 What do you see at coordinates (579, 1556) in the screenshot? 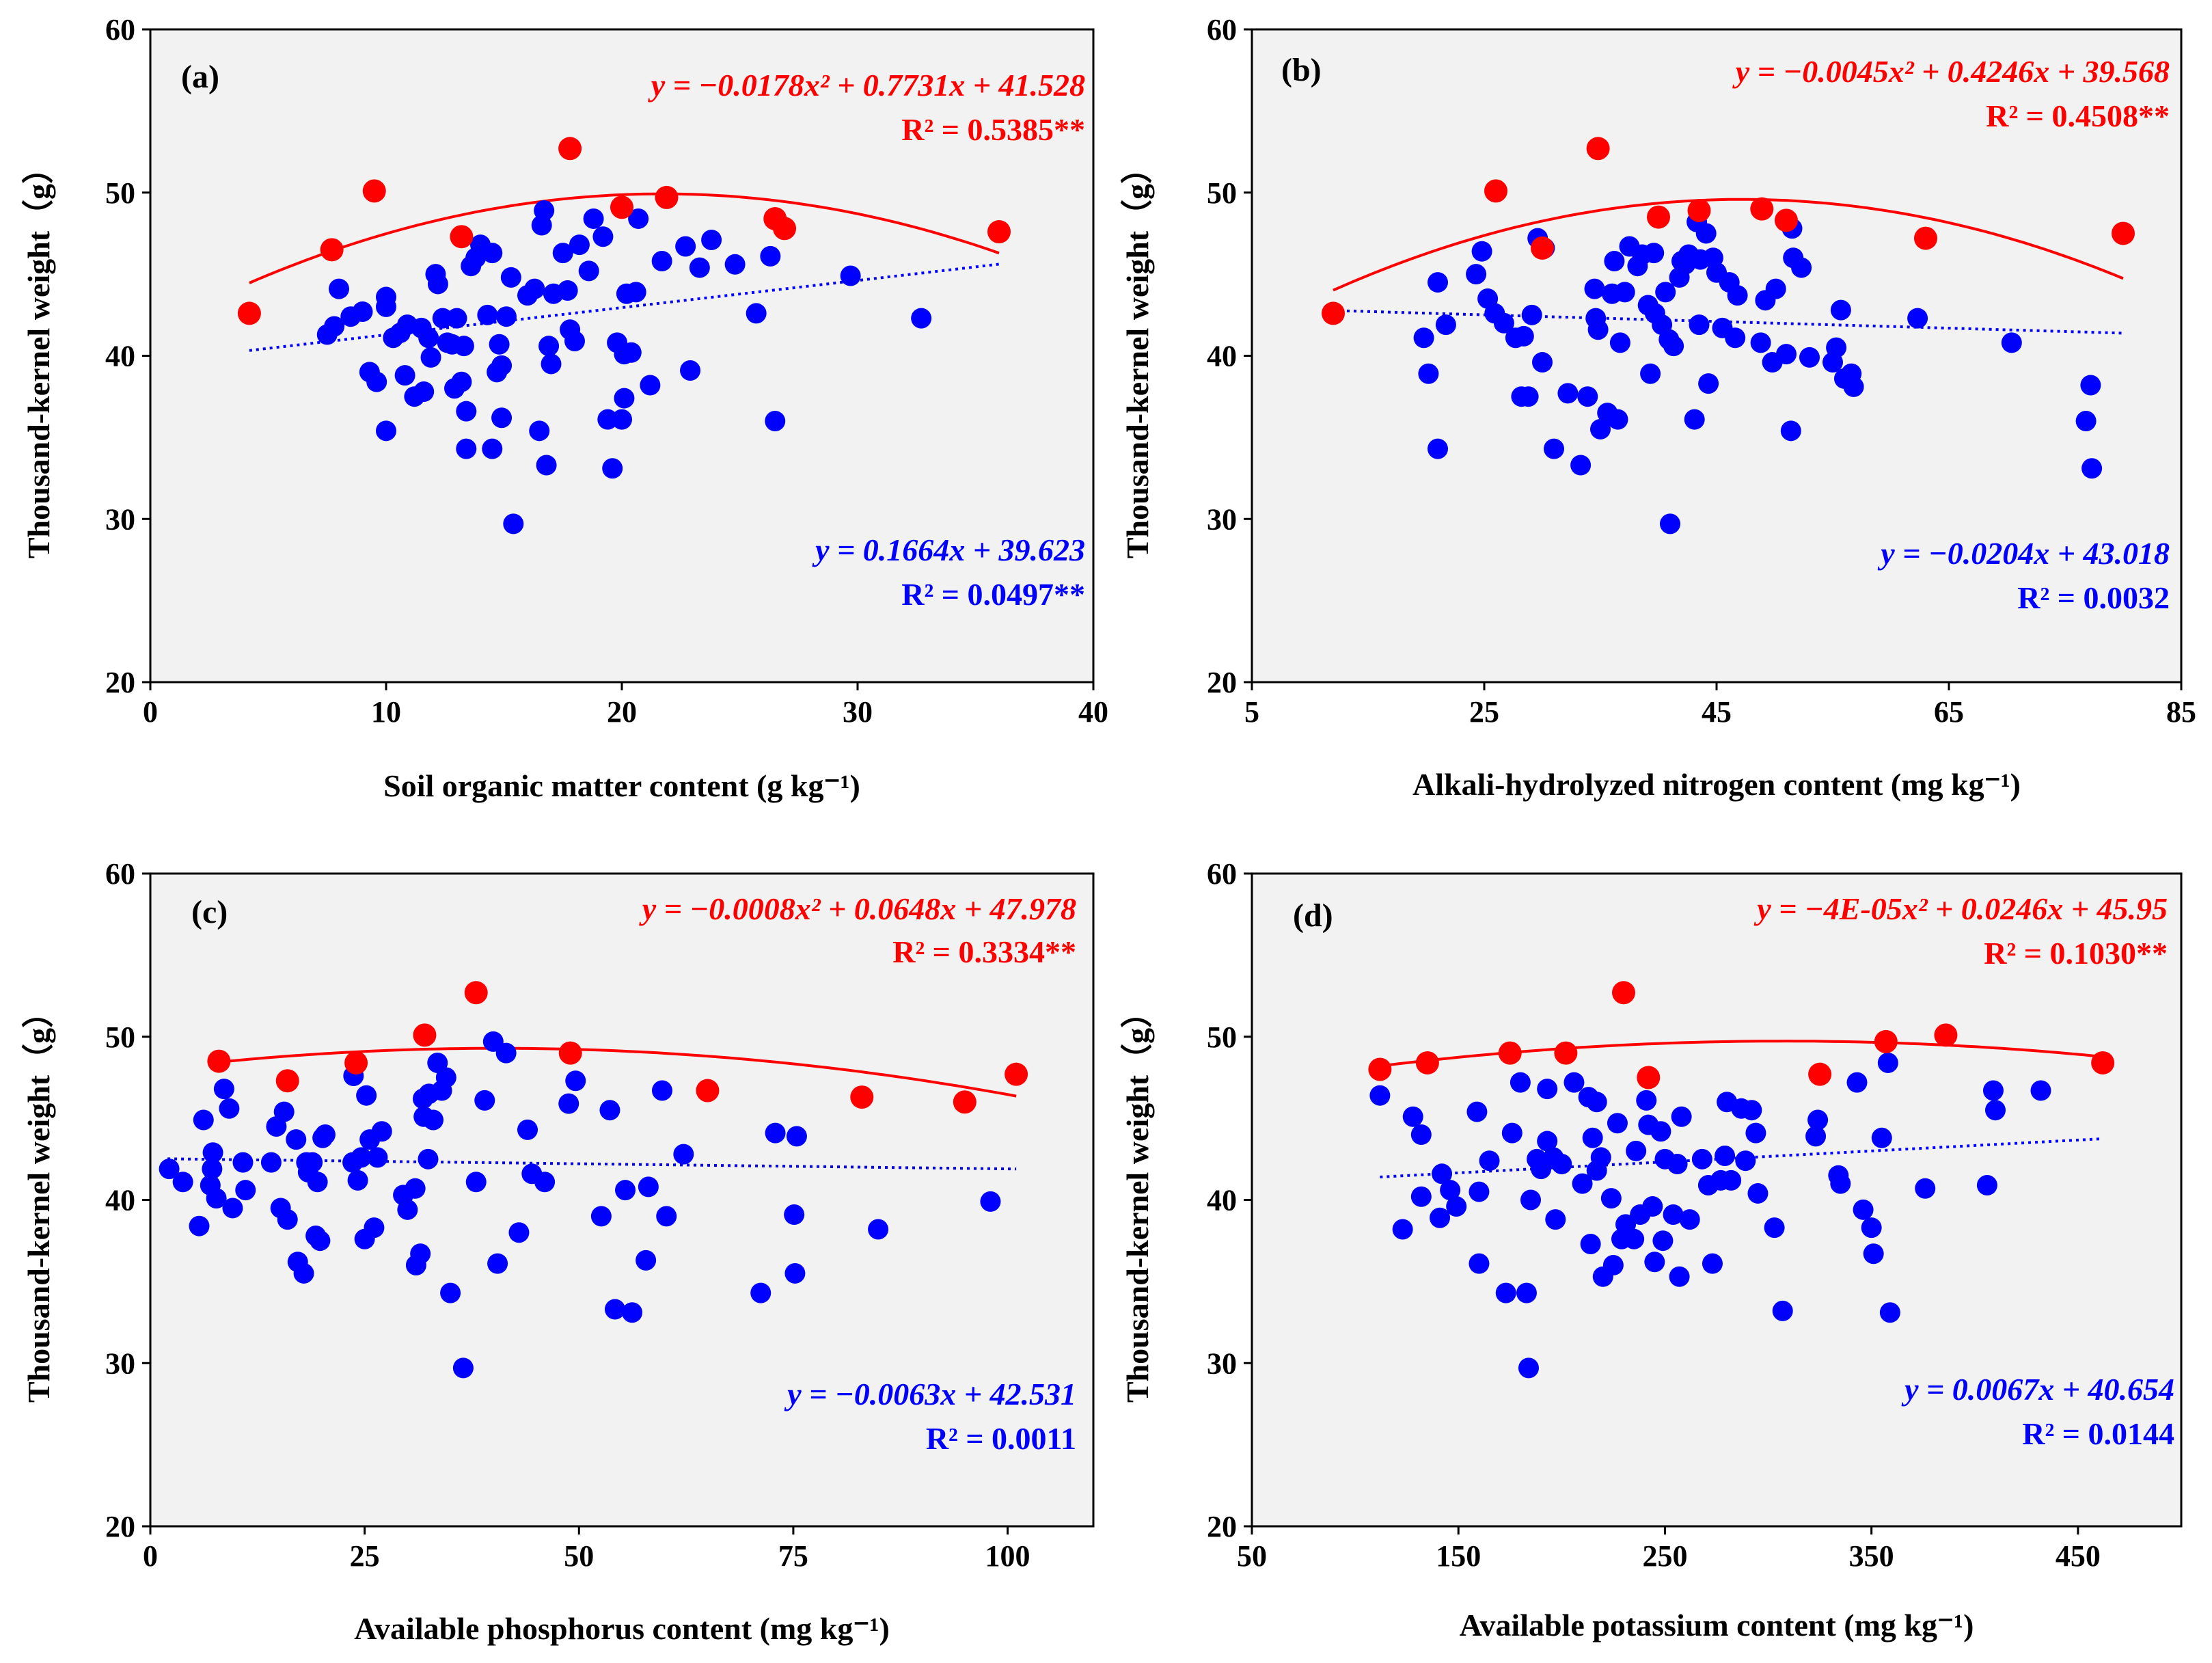
I see `panel-c-x-tick-label: 50` at bounding box center [579, 1556].